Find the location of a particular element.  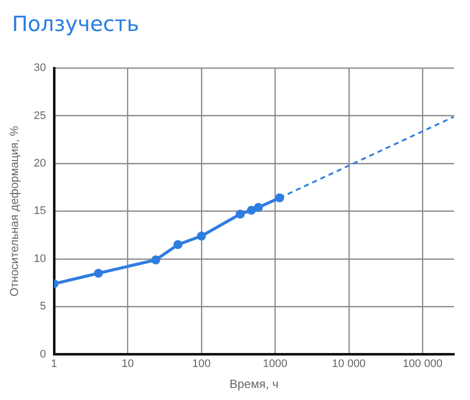

x-axis-title: Время, ч is located at coordinates (254, 384).